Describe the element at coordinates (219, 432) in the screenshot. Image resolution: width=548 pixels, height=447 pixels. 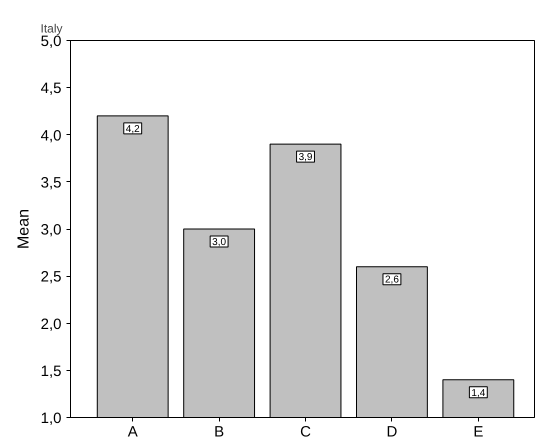
I see `x-tick-label: B` at that location.